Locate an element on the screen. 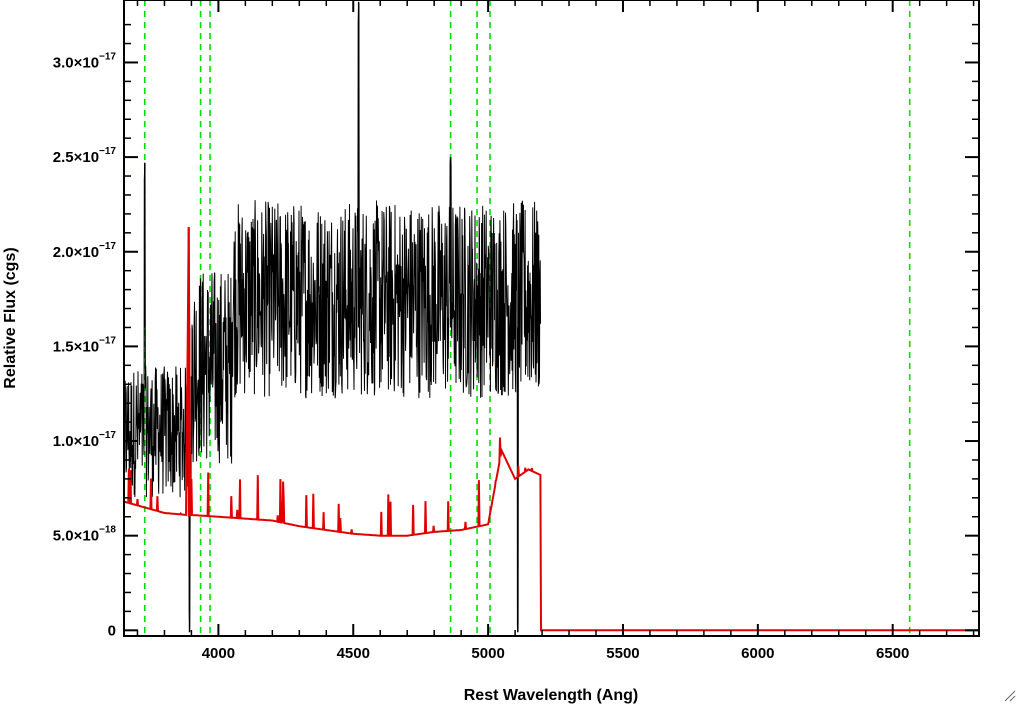 This screenshot has height=706, width=1020. y-tick-label: 1.0×10⁻¹⁷ is located at coordinates (85, 440).